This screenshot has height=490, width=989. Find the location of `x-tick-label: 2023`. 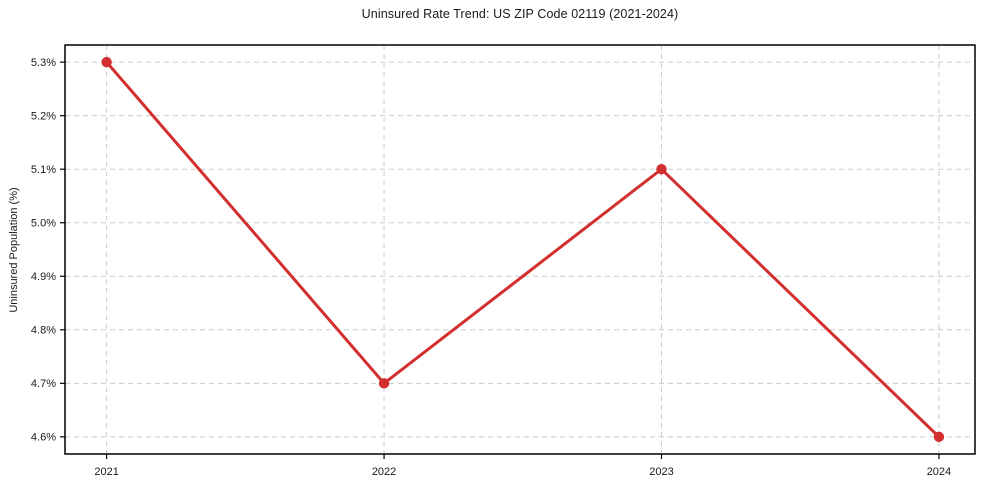

x-tick-label: 2023 is located at coordinates (661, 472).